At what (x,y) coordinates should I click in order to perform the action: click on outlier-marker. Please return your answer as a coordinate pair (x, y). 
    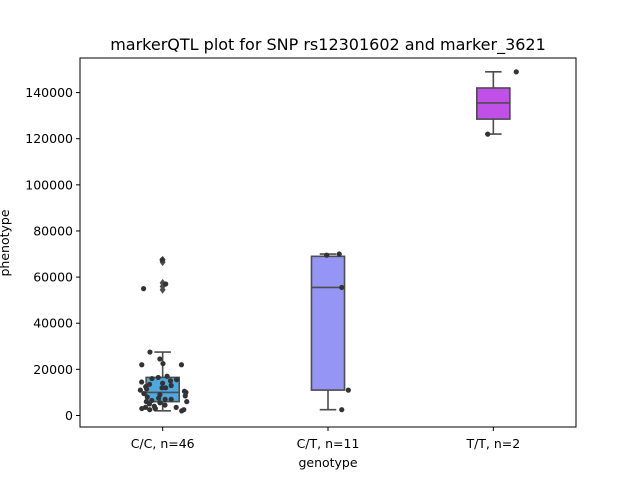
    Looking at the image, I should click on (162, 289).